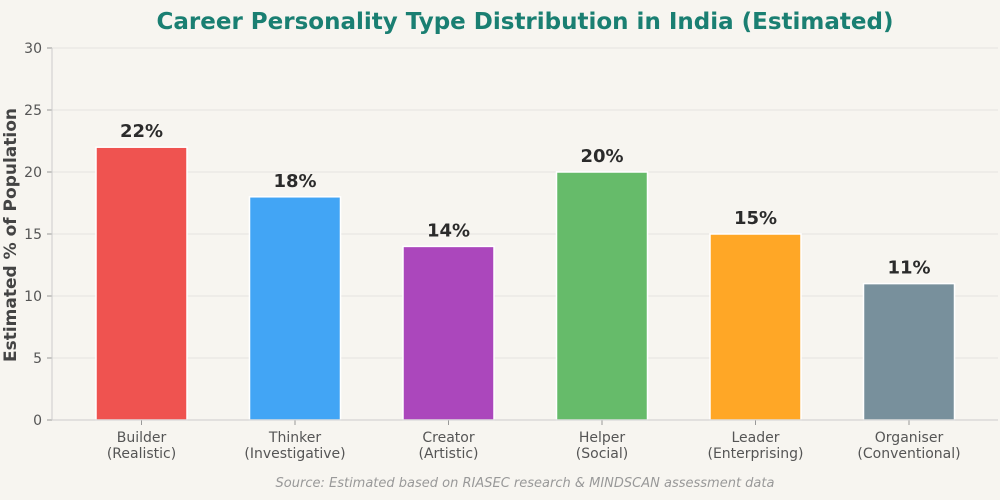 The image size is (1000, 500). What do you see at coordinates (141, 454) in the screenshot?
I see `x-tick-sublabel: (Realistic)` at bounding box center [141, 454].